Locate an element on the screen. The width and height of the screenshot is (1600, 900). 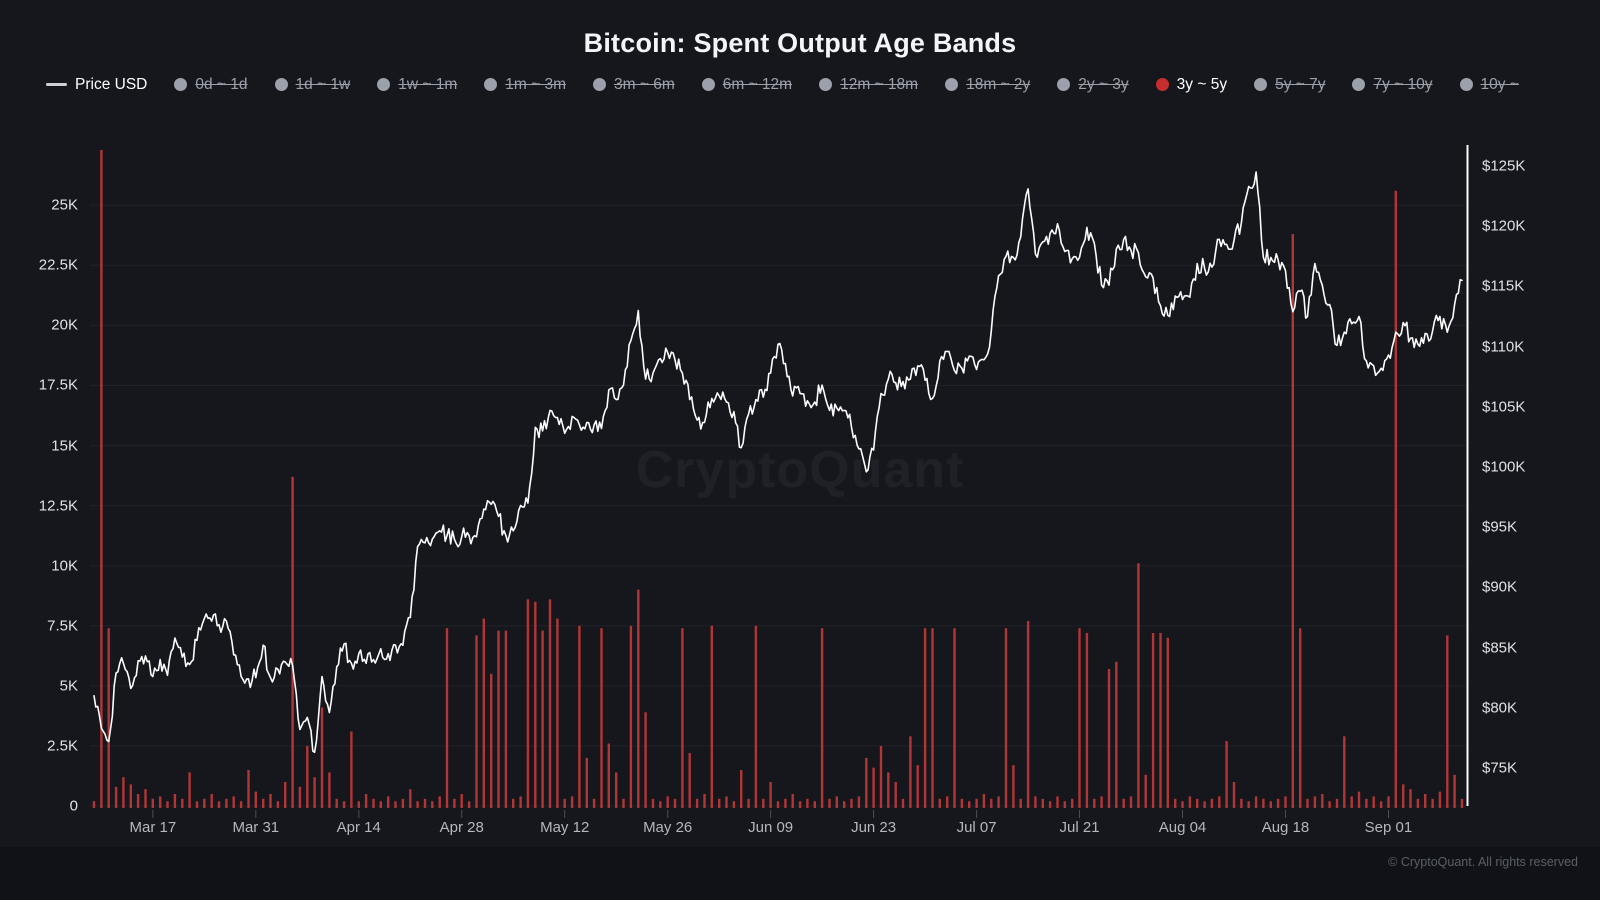
left-axis-tick-label: 2.5K is located at coordinates (62, 746).